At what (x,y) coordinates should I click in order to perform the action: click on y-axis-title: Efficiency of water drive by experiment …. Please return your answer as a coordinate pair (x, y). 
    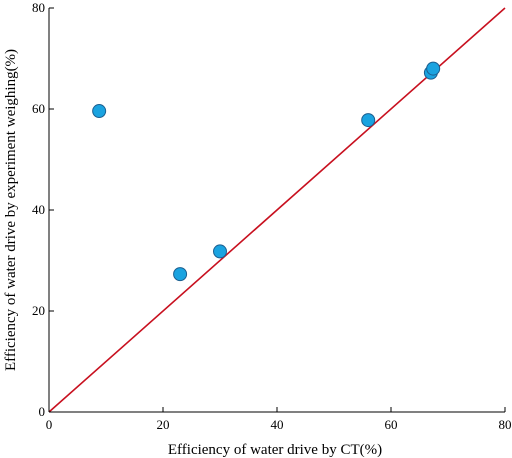
    Looking at the image, I should click on (11, 210).